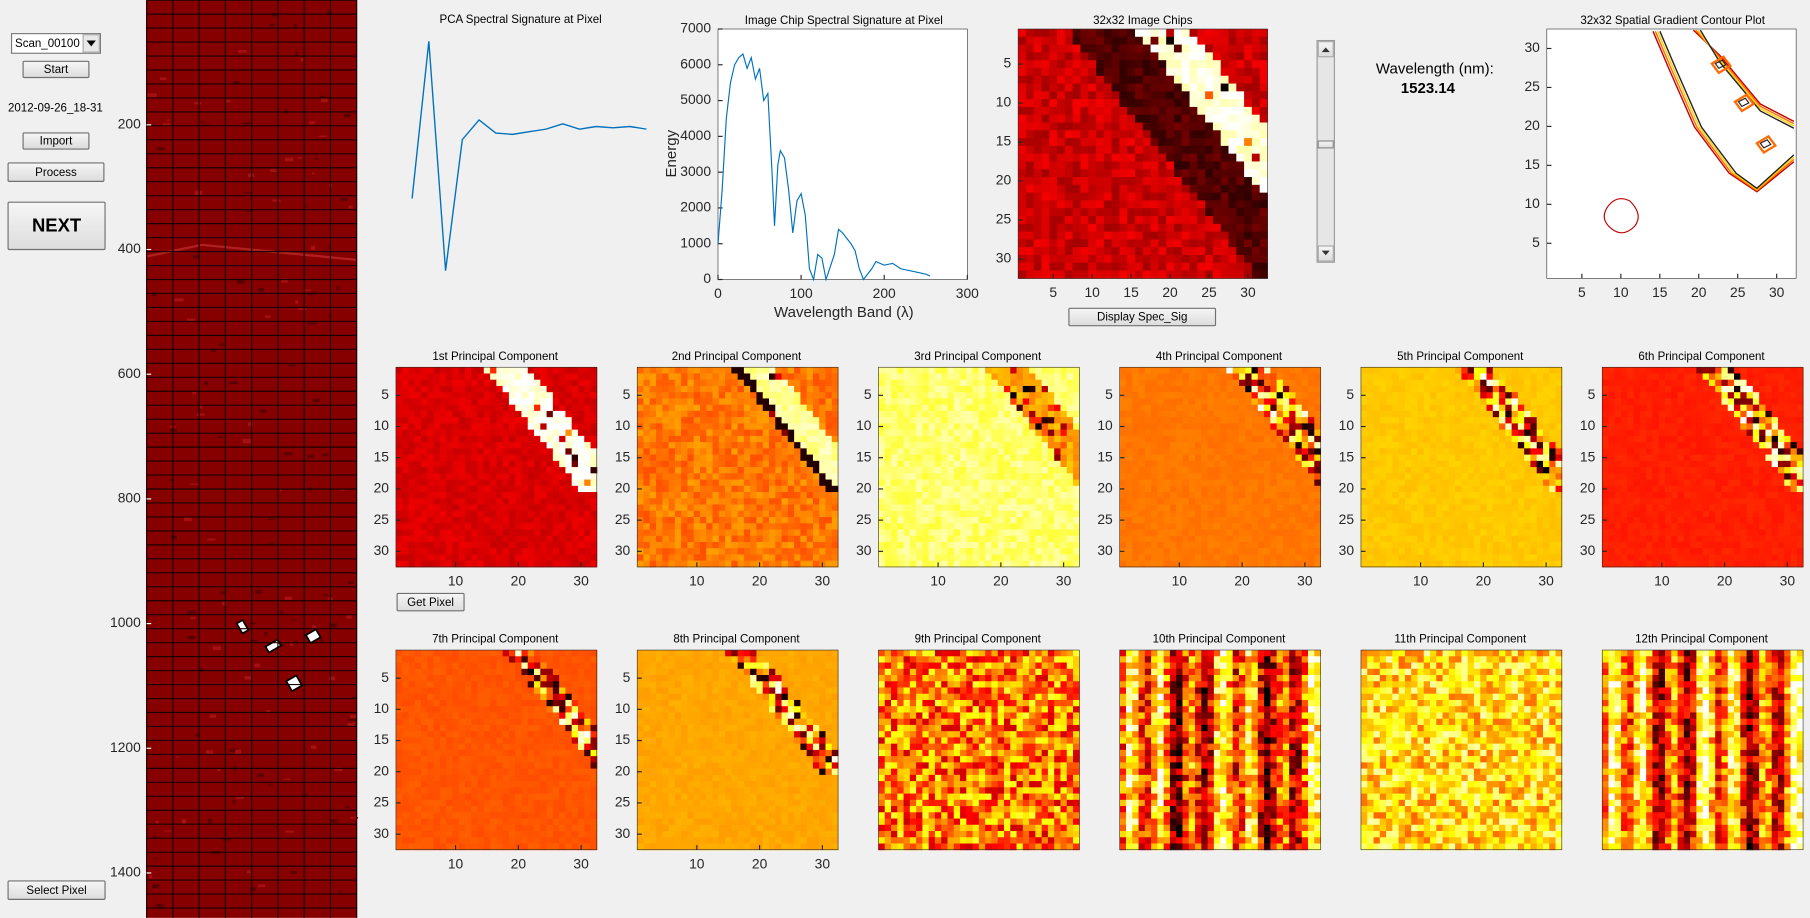 The image size is (1810, 918). Describe the element at coordinates (1725, 111) in the screenshot. I see `contour-line` at that location.